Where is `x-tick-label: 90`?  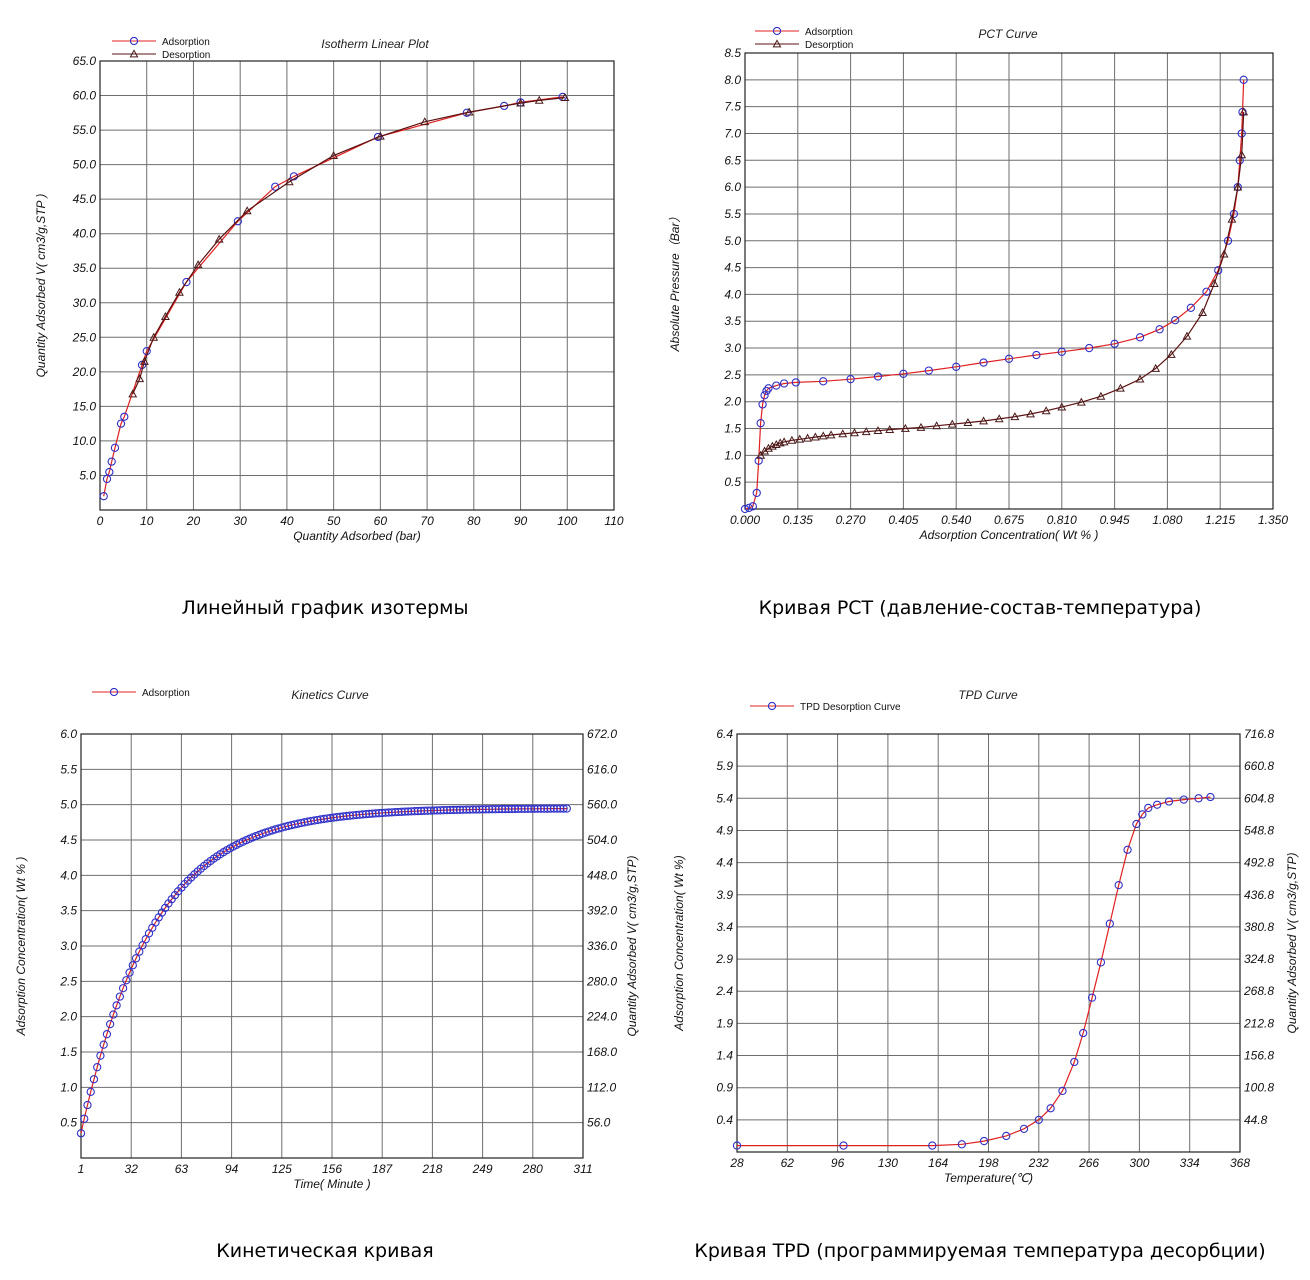 x-tick-label: 90 is located at coordinates (521, 521).